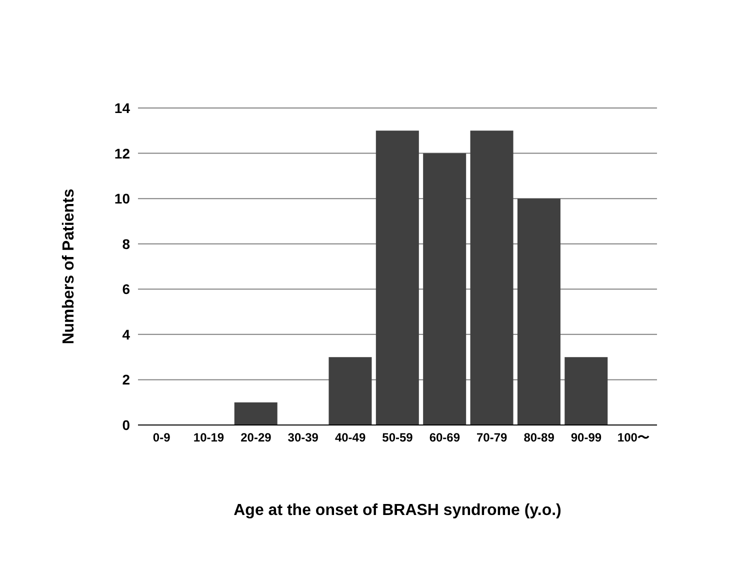 Image resolution: width=750 pixels, height=563 pixels. What do you see at coordinates (126, 334) in the screenshot?
I see `y-tick-label: 4` at bounding box center [126, 334].